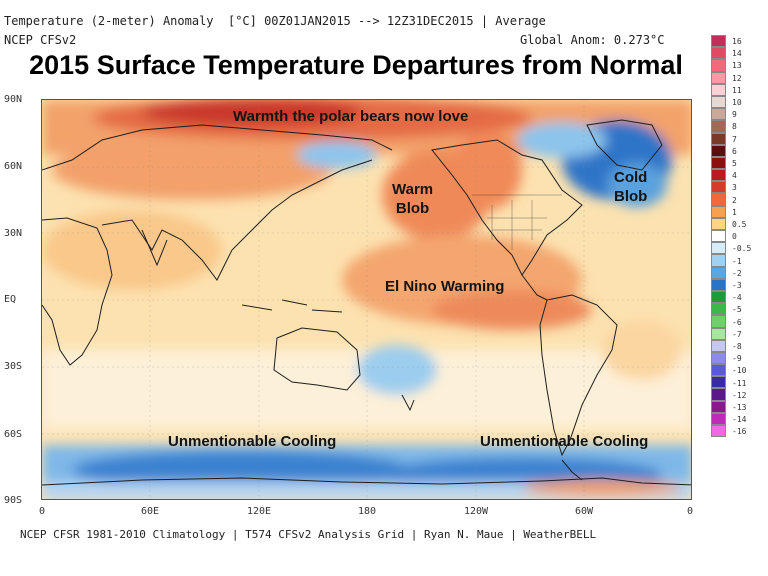  Describe the element at coordinates (737, 41) in the screenshot. I see `colorbar-label: 16` at that location.